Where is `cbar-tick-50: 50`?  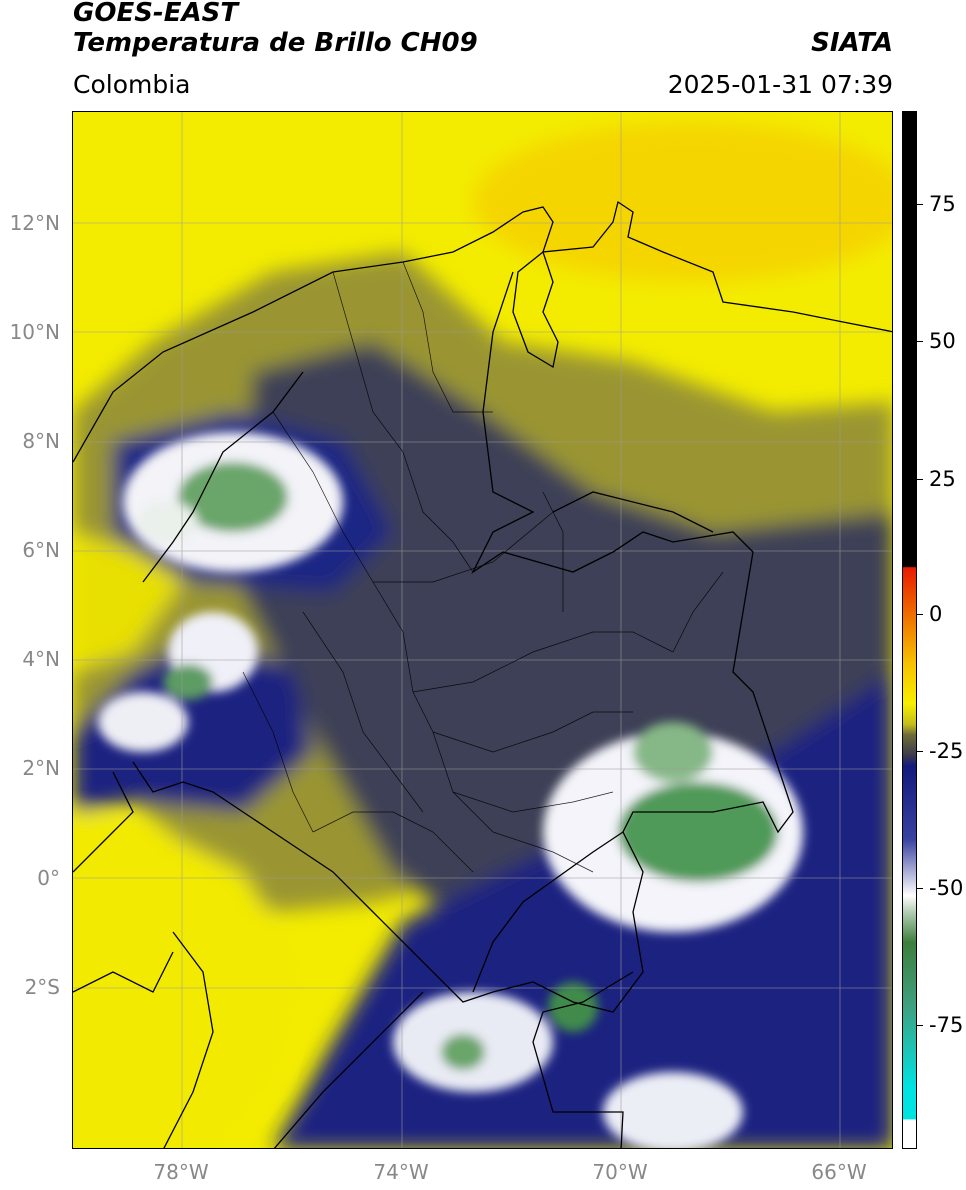
cbar-tick-50: 50 is located at coordinates (942, 341).